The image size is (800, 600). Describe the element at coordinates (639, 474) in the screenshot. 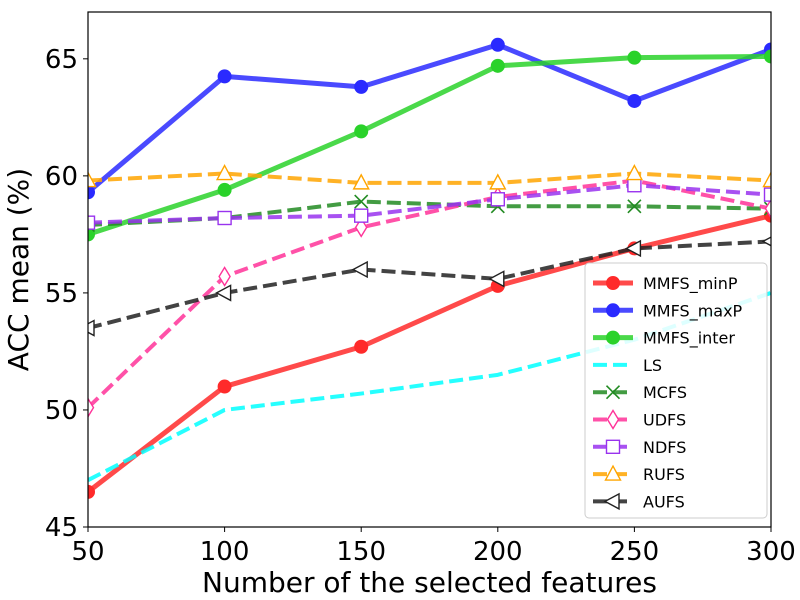

I see `legend-item-rufs: RUFS` at that location.